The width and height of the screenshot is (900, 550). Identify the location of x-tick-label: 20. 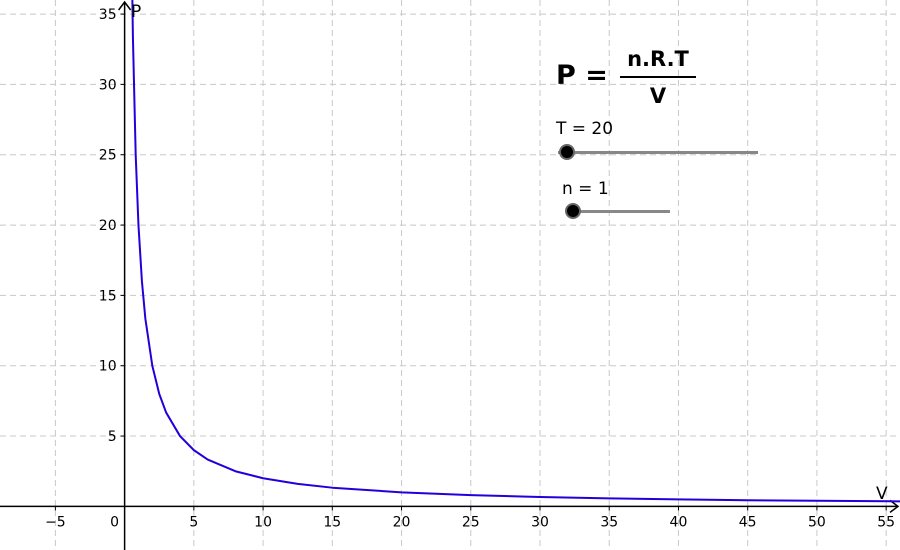
(402, 522).